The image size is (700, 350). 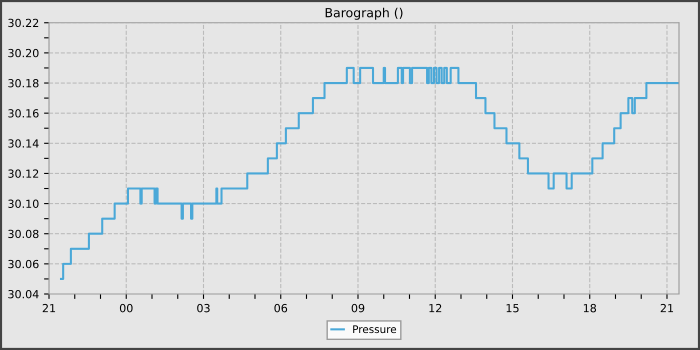 What do you see at coordinates (281, 308) in the screenshot?
I see `x-tick-label: 06` at bounding box center [281, 308].